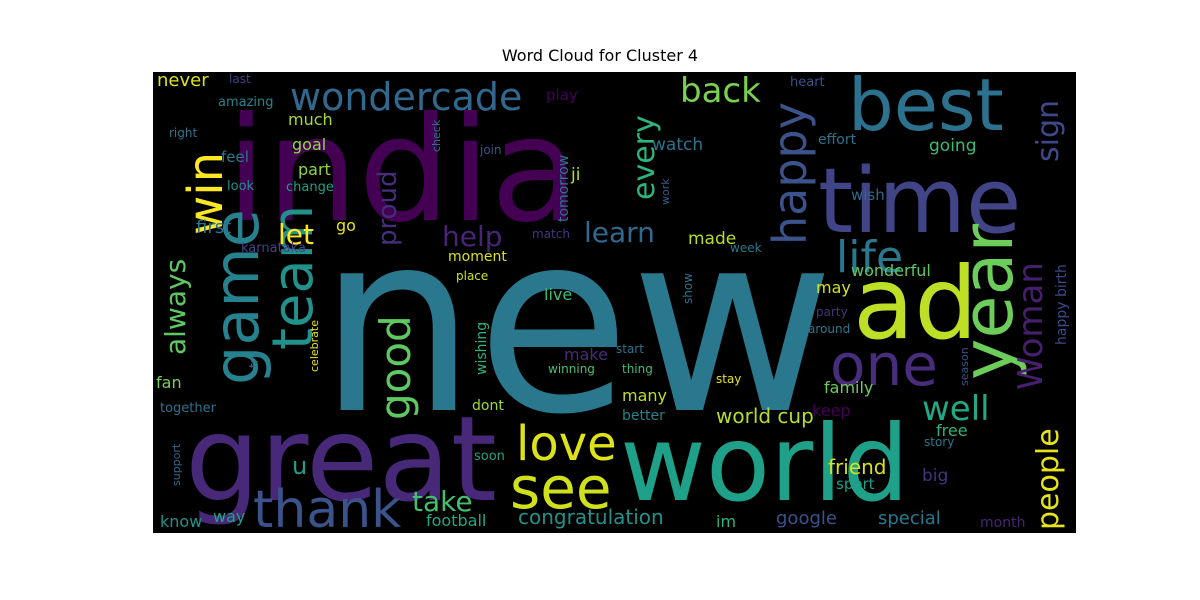  What do you see at coordinates (926, 109) in the screenshot?
I see `word-best: best` at bounding box center [926, 109].